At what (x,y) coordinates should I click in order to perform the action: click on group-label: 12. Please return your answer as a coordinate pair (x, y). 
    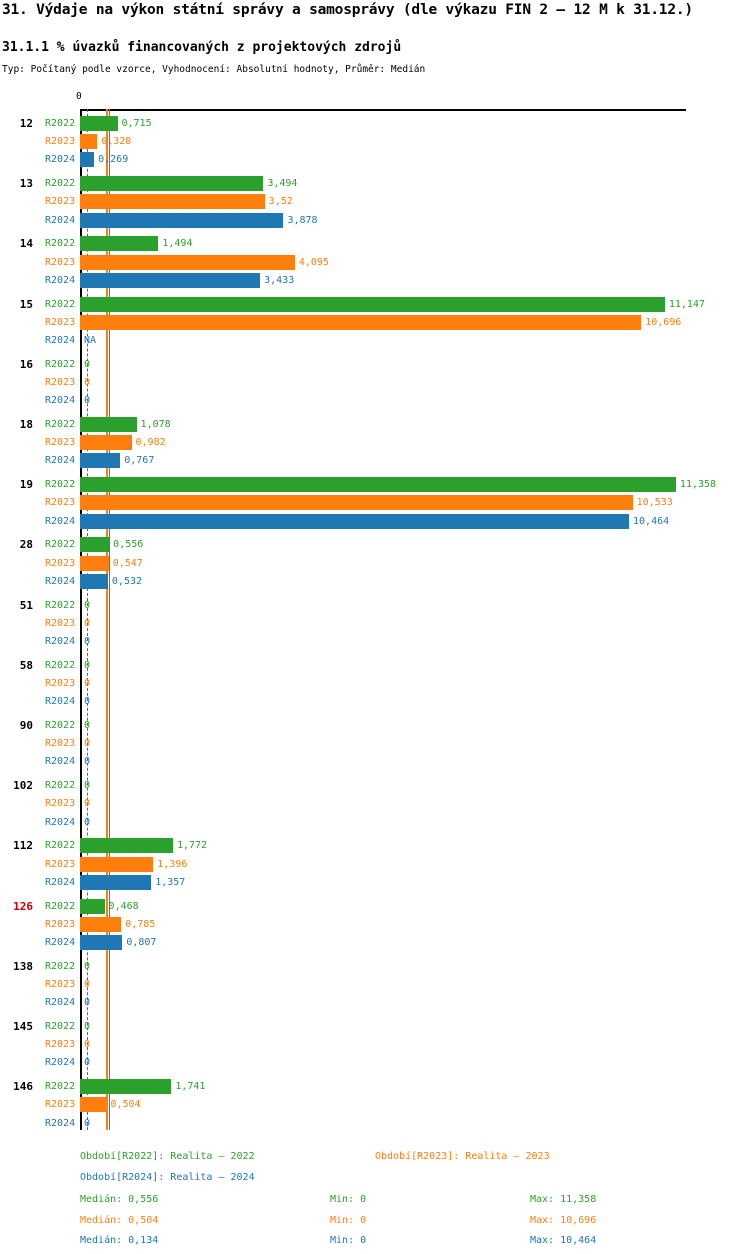
    Looking at the image, I should click on (26, 123).